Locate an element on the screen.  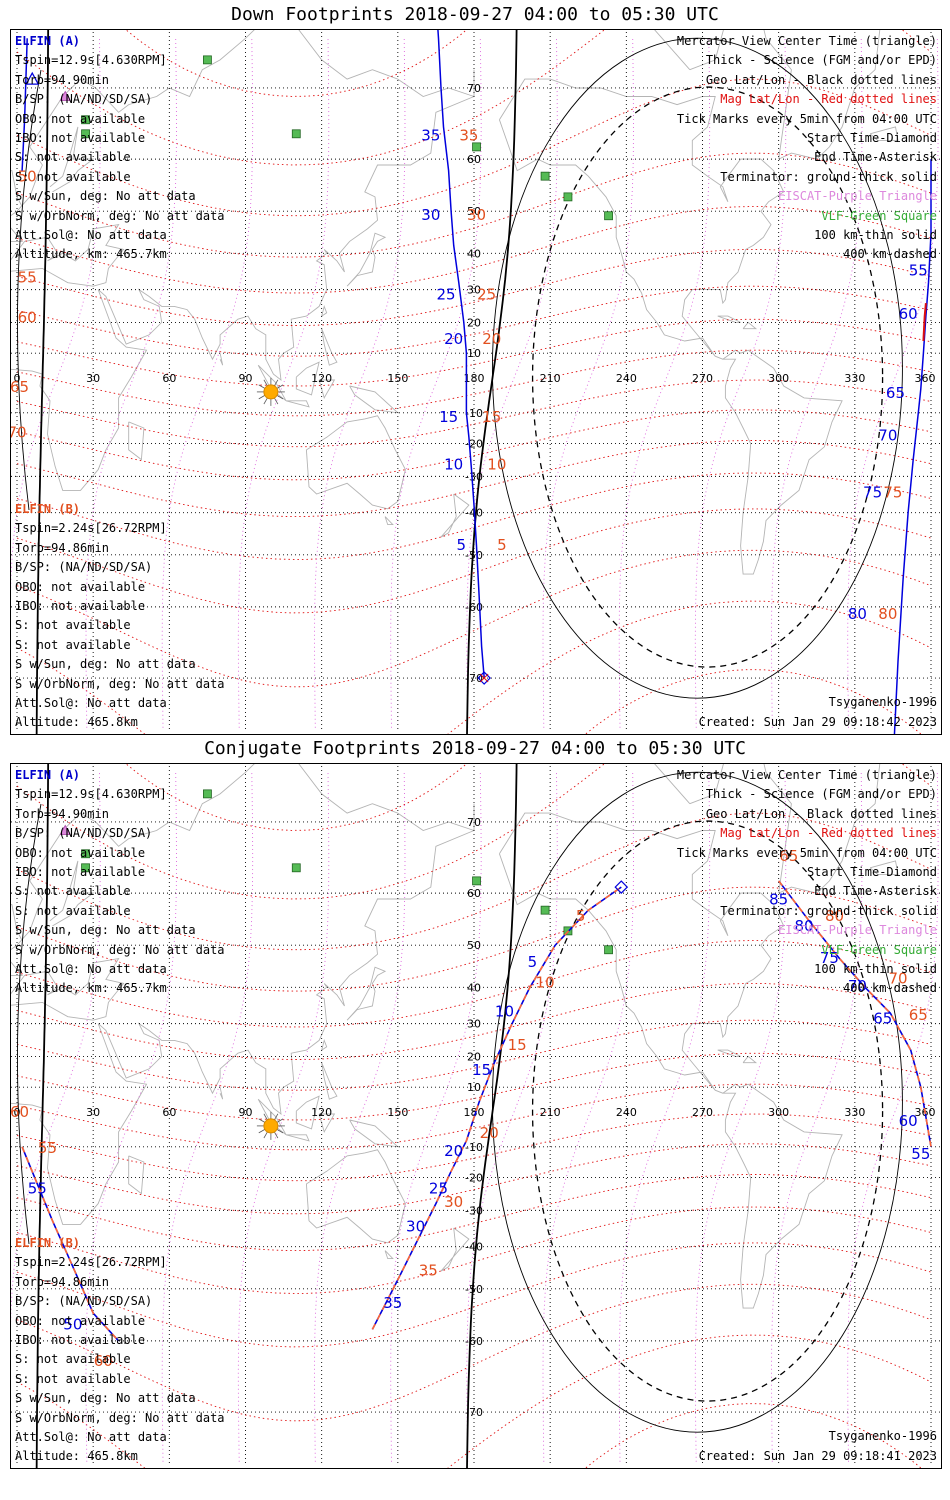
elfin-a-line: Altitude, km: 465.7km is located at coordinates (91, 988).